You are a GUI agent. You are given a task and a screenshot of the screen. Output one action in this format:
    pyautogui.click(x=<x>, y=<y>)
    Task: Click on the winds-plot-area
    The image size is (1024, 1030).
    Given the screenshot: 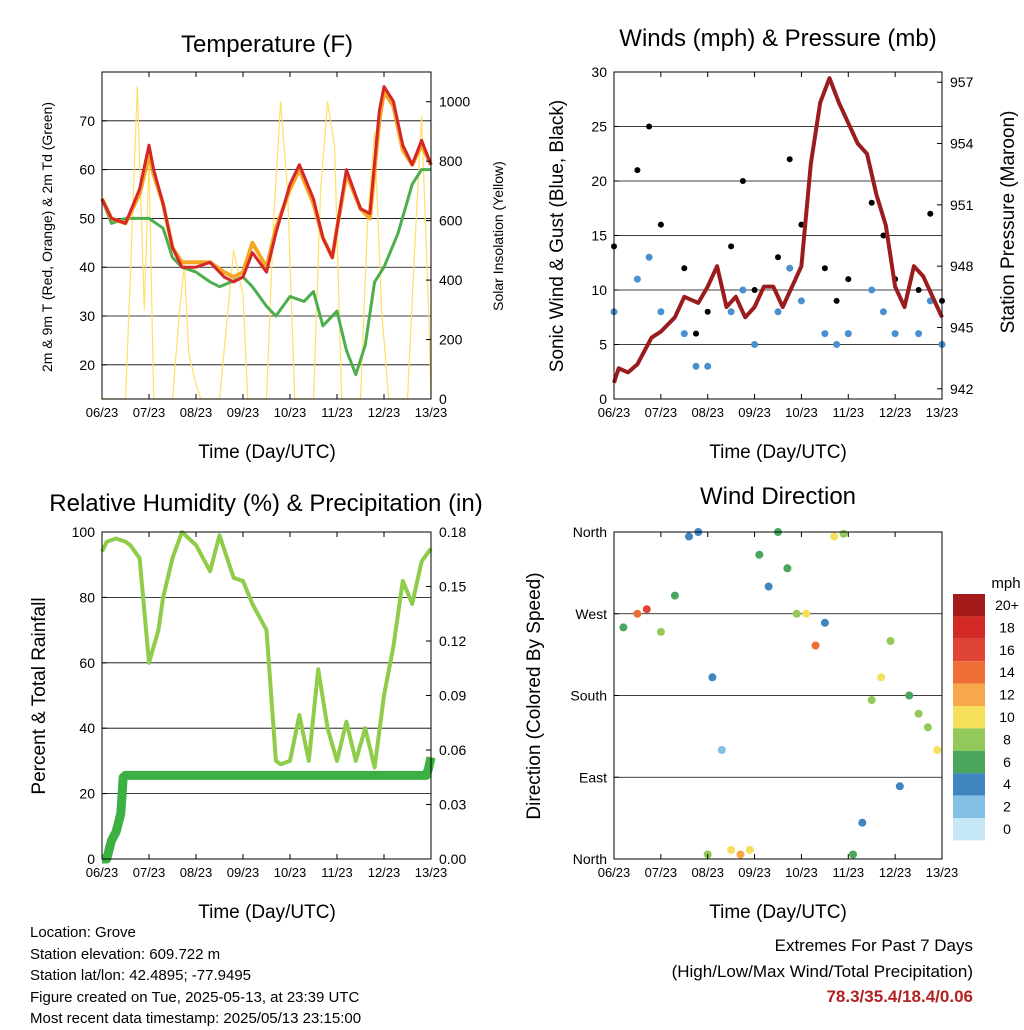 What is the action you would take?
    pyautogui.click(x=778, y=230)
    